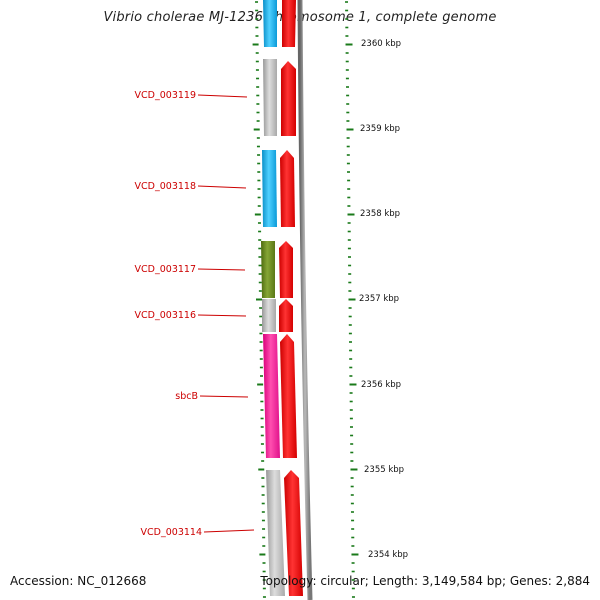  I want to click on gene-blocks, so click(273, 298).